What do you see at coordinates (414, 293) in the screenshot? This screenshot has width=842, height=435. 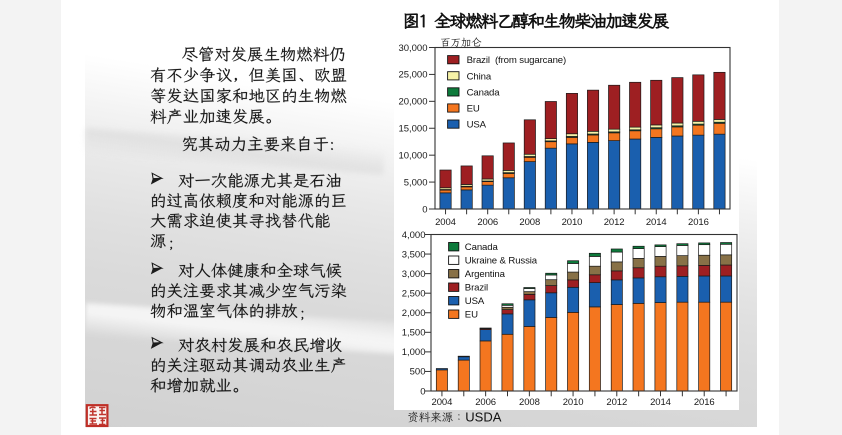 I see `svg-text: 2,500` at bounding box center [414, 293].